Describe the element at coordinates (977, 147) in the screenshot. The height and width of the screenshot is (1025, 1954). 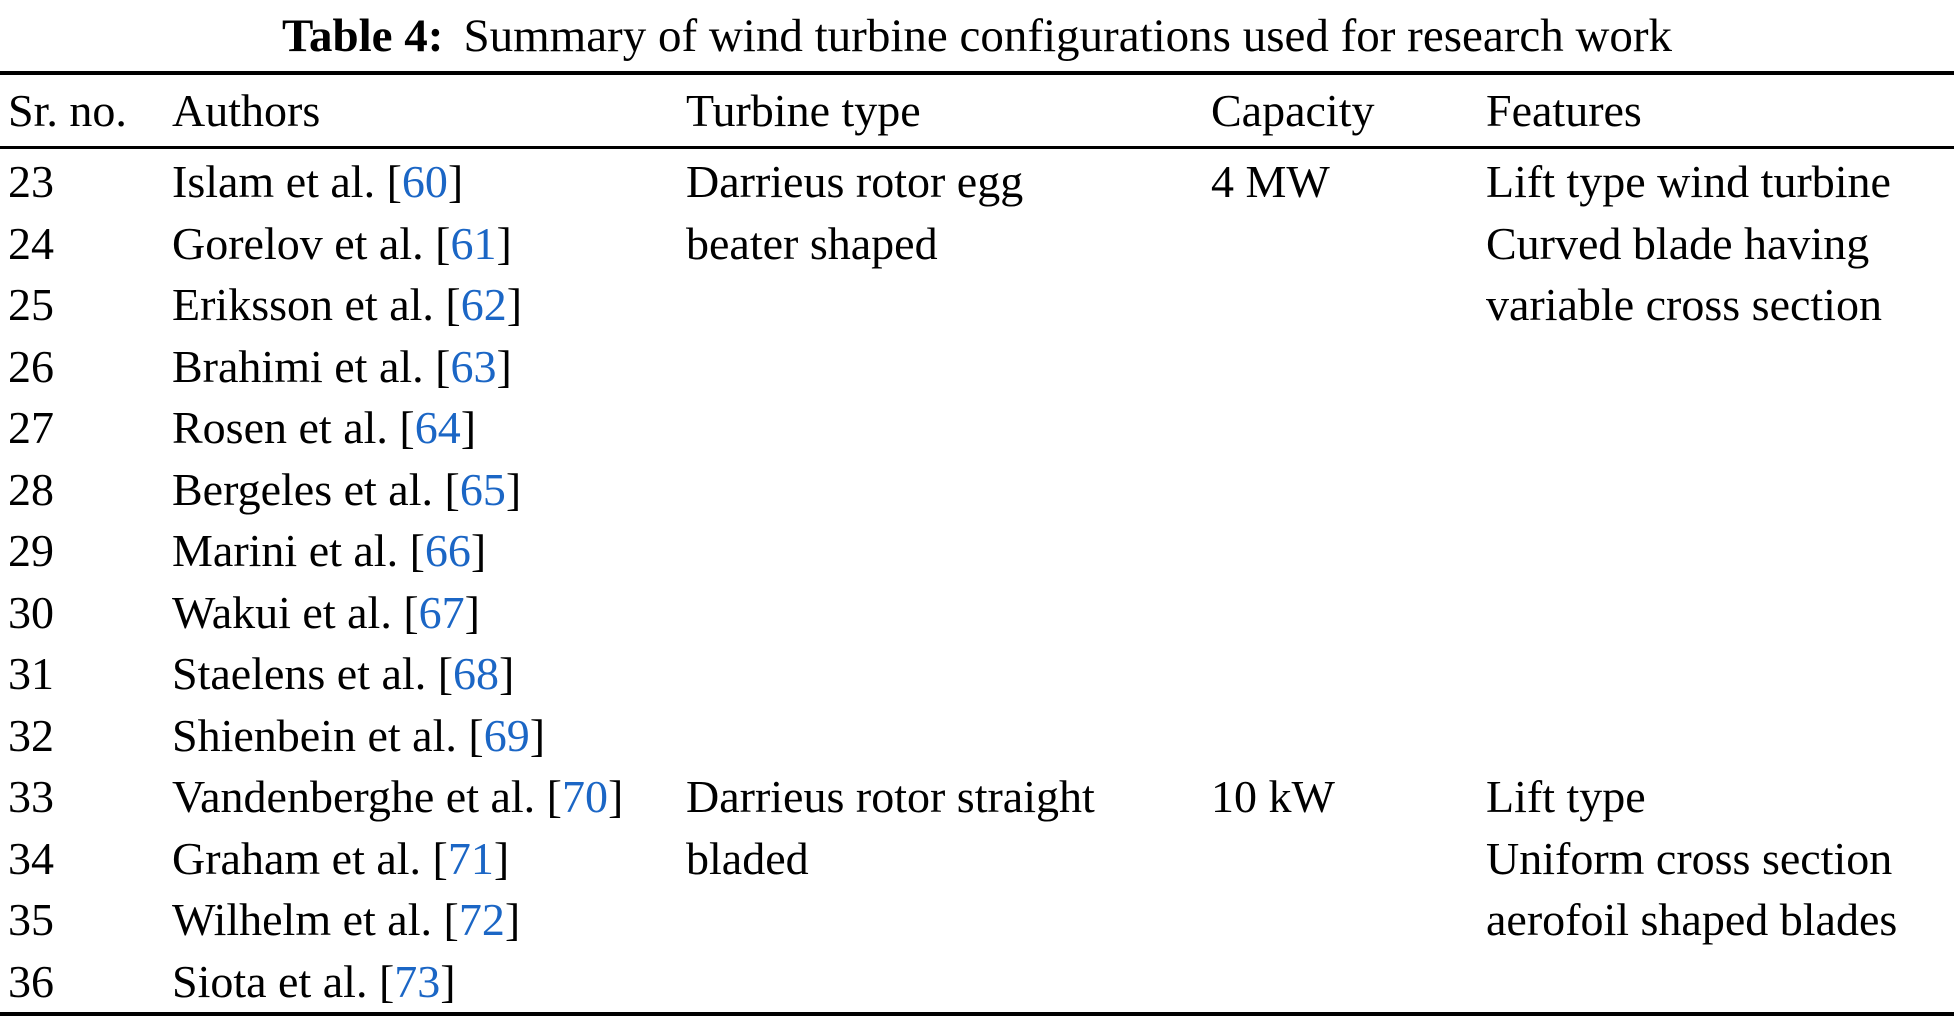
I see `table-header-rule` at that location.